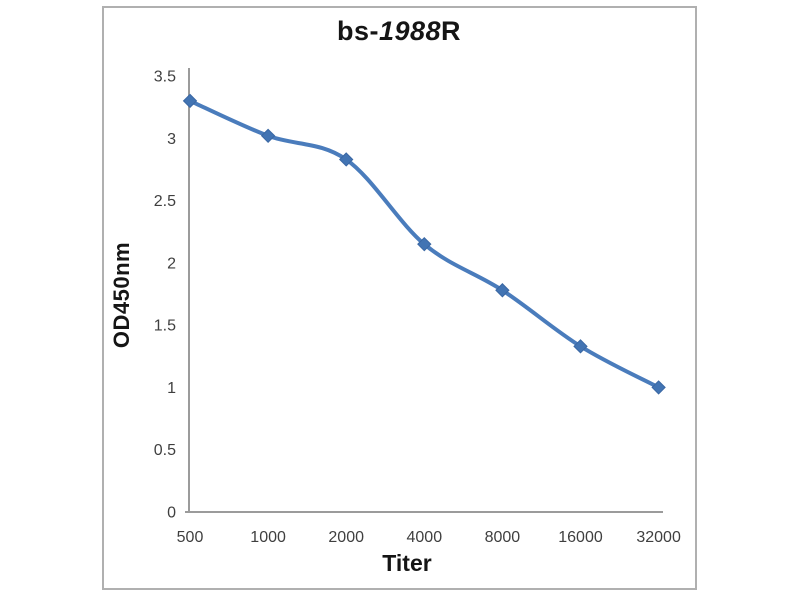  What do you see at coordinates (171, 263) in the screenshot?
I see `y-tick-label: 2` at bounding box center [171, 263].